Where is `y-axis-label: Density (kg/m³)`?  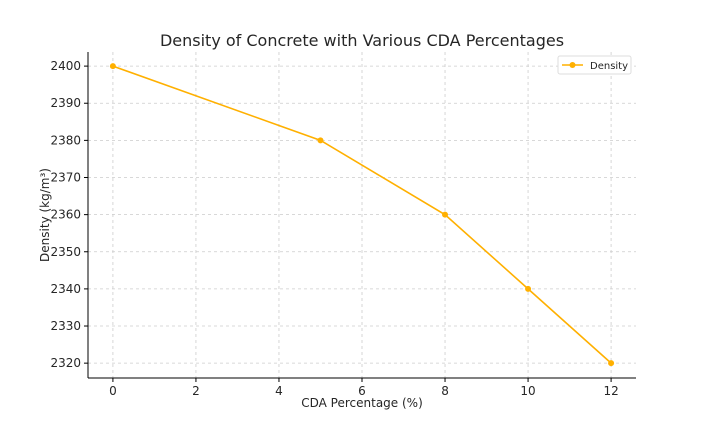
y-axis-label: Density (kg/m³) is located at coordinates (45, 215).